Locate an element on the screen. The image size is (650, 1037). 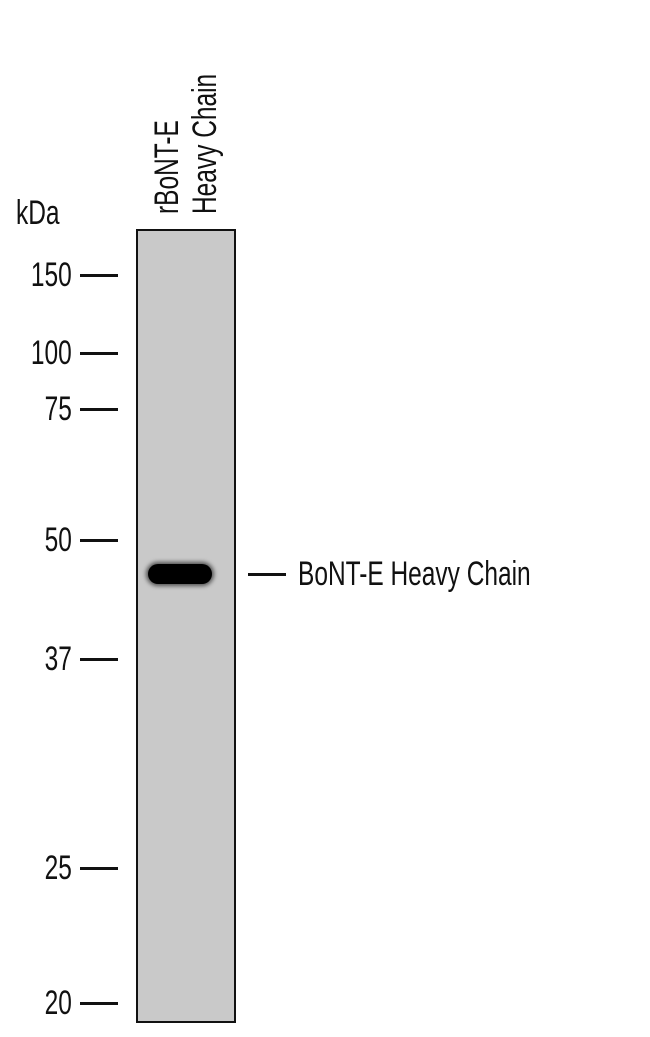
band-pointer is located at coordinates (267, 574).